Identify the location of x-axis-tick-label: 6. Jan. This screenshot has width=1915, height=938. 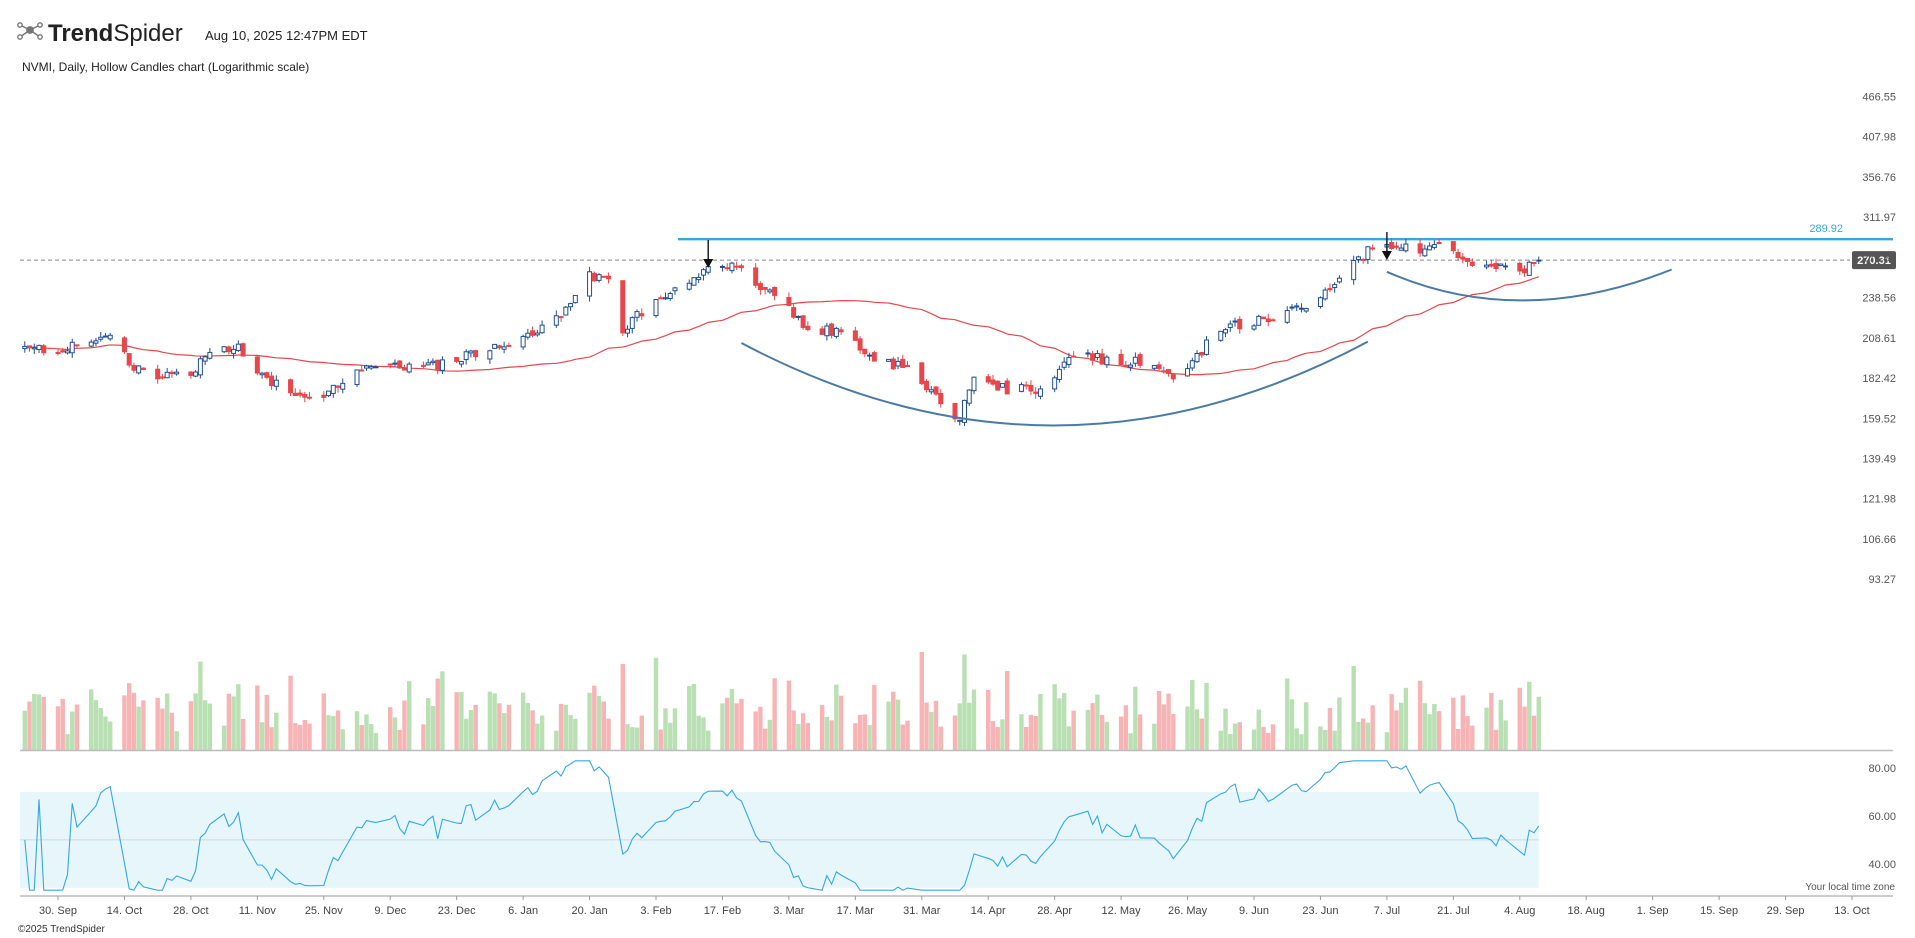
(523, 911).